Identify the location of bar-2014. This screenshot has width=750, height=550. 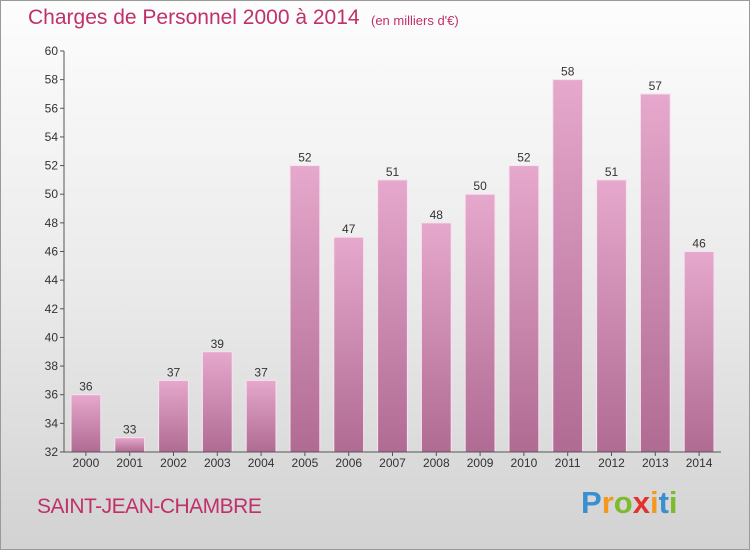
(699, 352).